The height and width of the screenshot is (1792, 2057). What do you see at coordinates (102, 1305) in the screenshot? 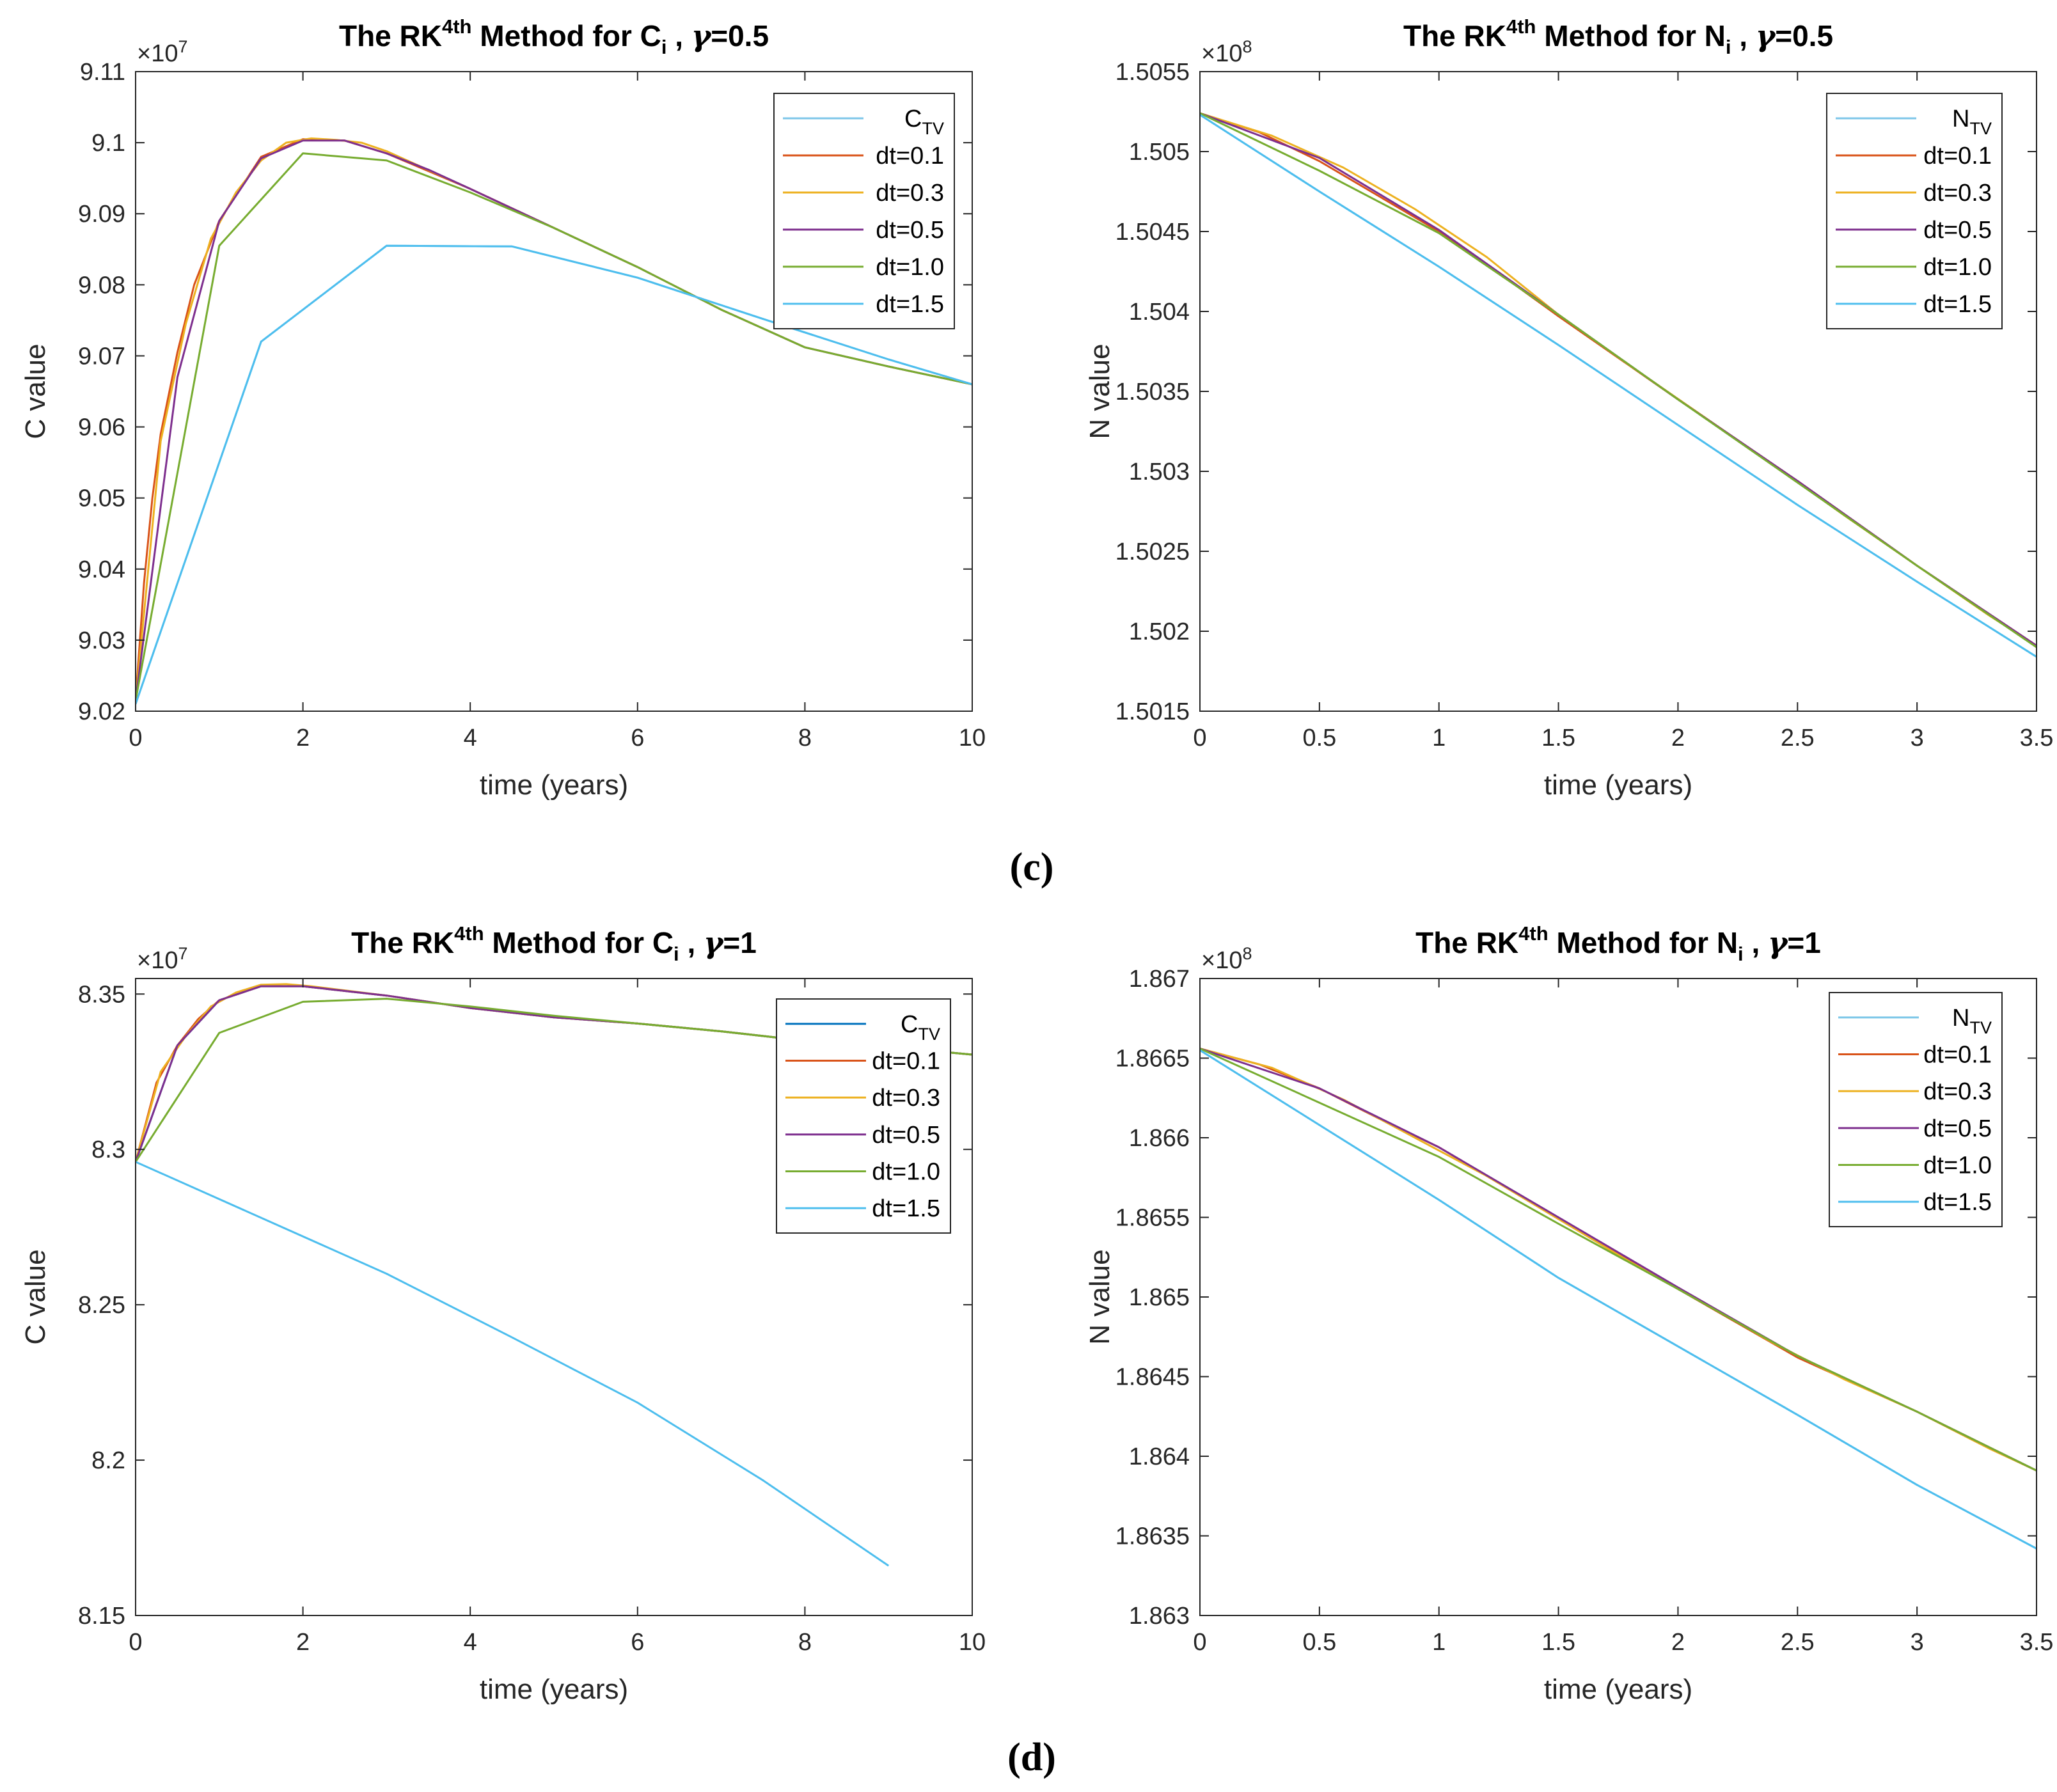
I see `y-tick-label: 8.25` at bounding box center [102, 1305].